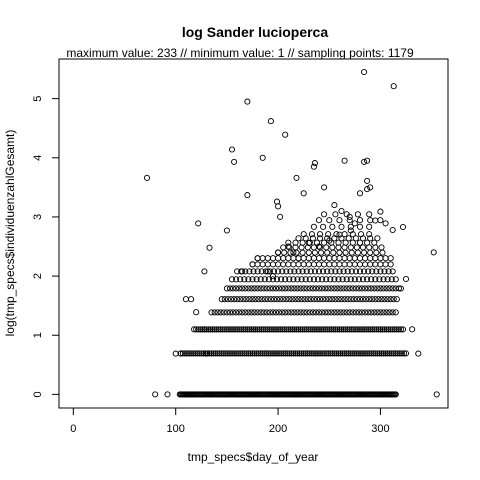  What do you see at coordinates (38, 276) in the screenshot?
I see `y-tick-label: 2` at bounding box center [38, 276].